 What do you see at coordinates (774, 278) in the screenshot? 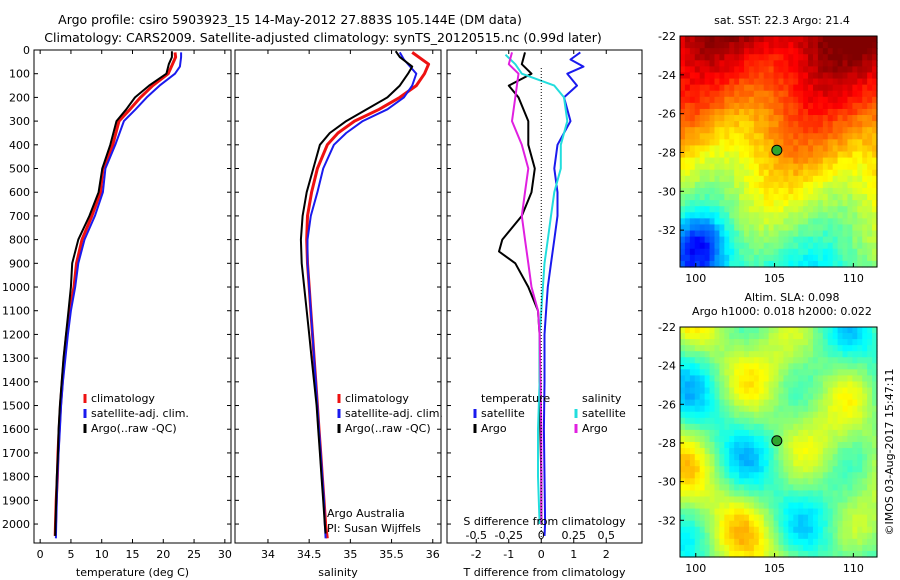
I see `map-x-tick-label: 105` at bounding box center [774, 278].